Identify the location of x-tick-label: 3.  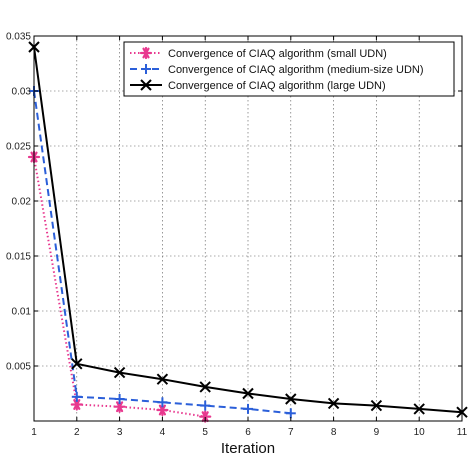
(120, 432).